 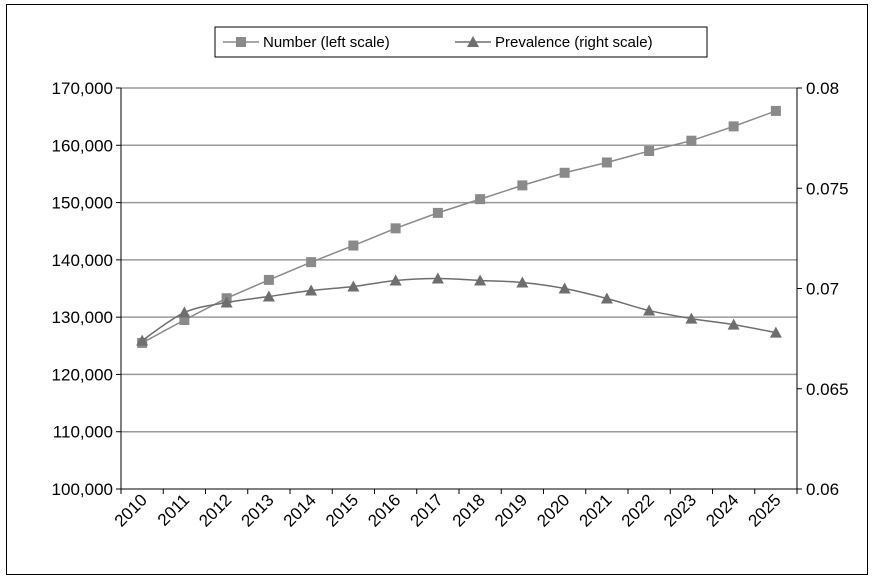 I want to click on left-axis-tick-label: 120,000, so click(x=82, y=374).